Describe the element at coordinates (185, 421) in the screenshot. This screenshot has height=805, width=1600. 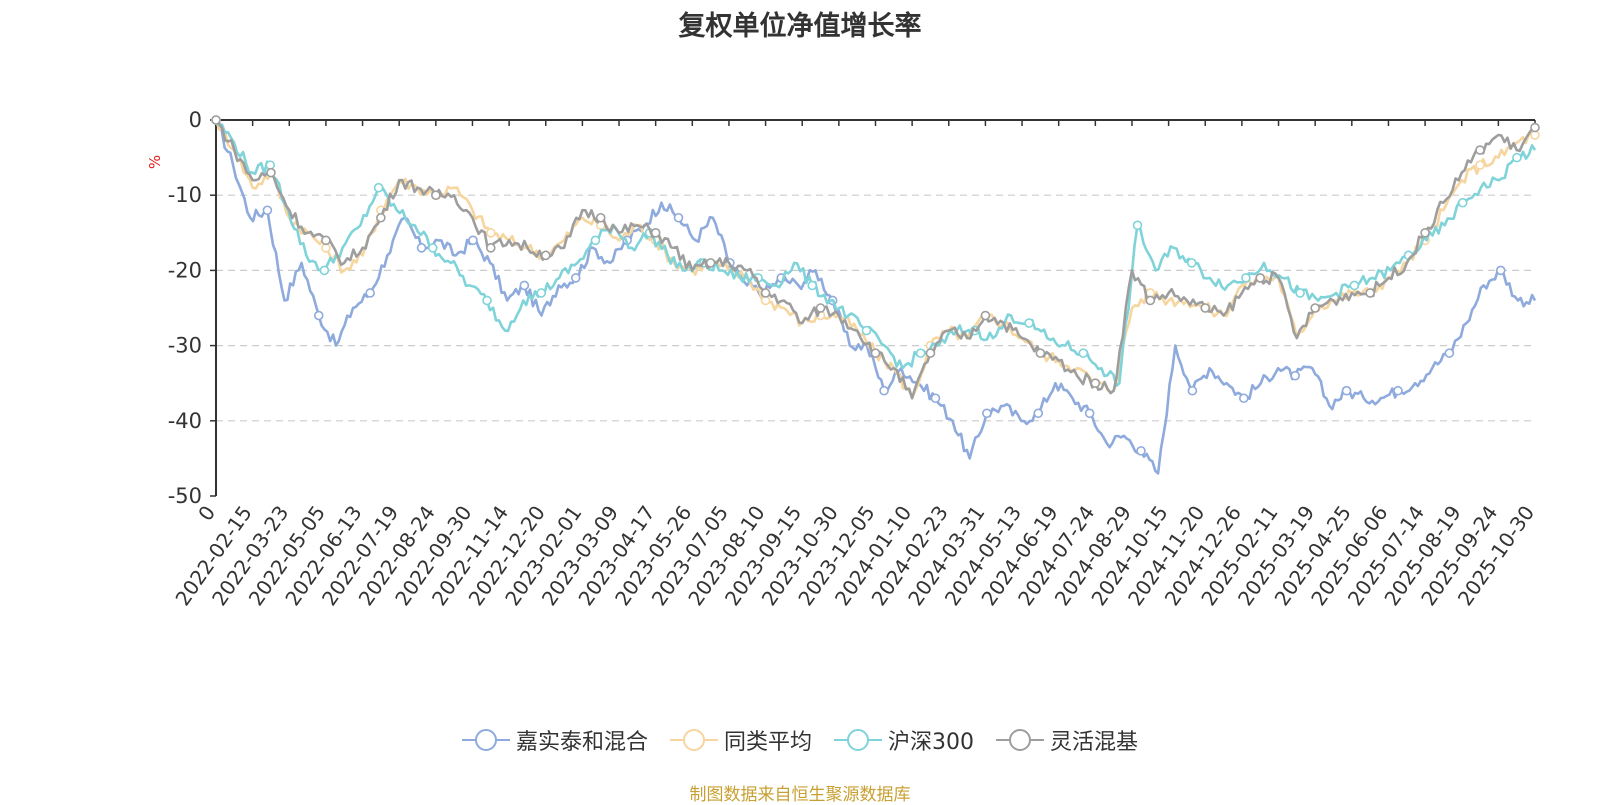
I see `y-tick-label: -40` at that location.